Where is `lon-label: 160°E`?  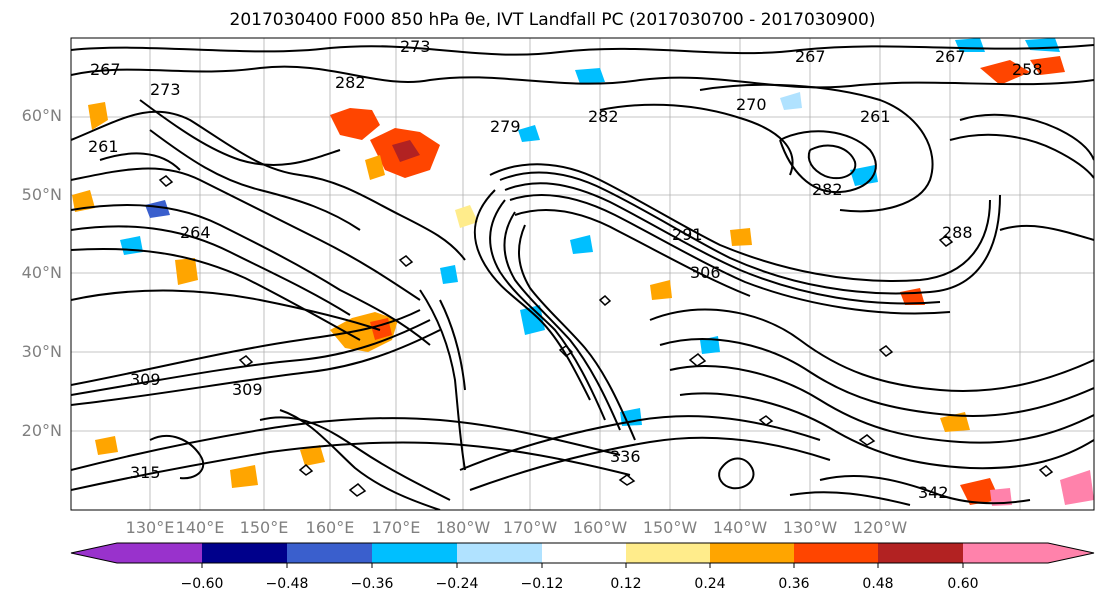
lon-label: 160°E is located at coordinates (330, 527).